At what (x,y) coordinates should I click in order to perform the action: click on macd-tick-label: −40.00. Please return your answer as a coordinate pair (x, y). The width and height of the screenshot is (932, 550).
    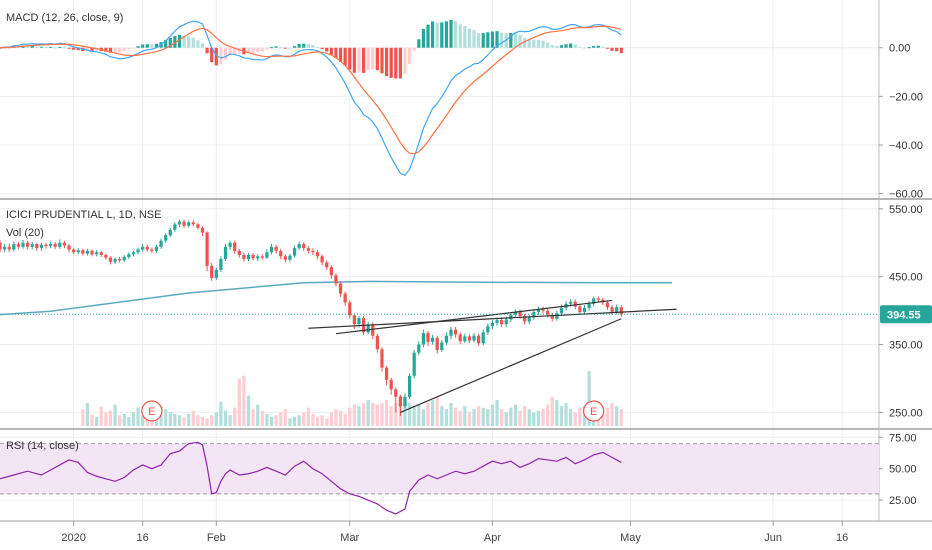
    Looking at the image, I should click on (906, 146).